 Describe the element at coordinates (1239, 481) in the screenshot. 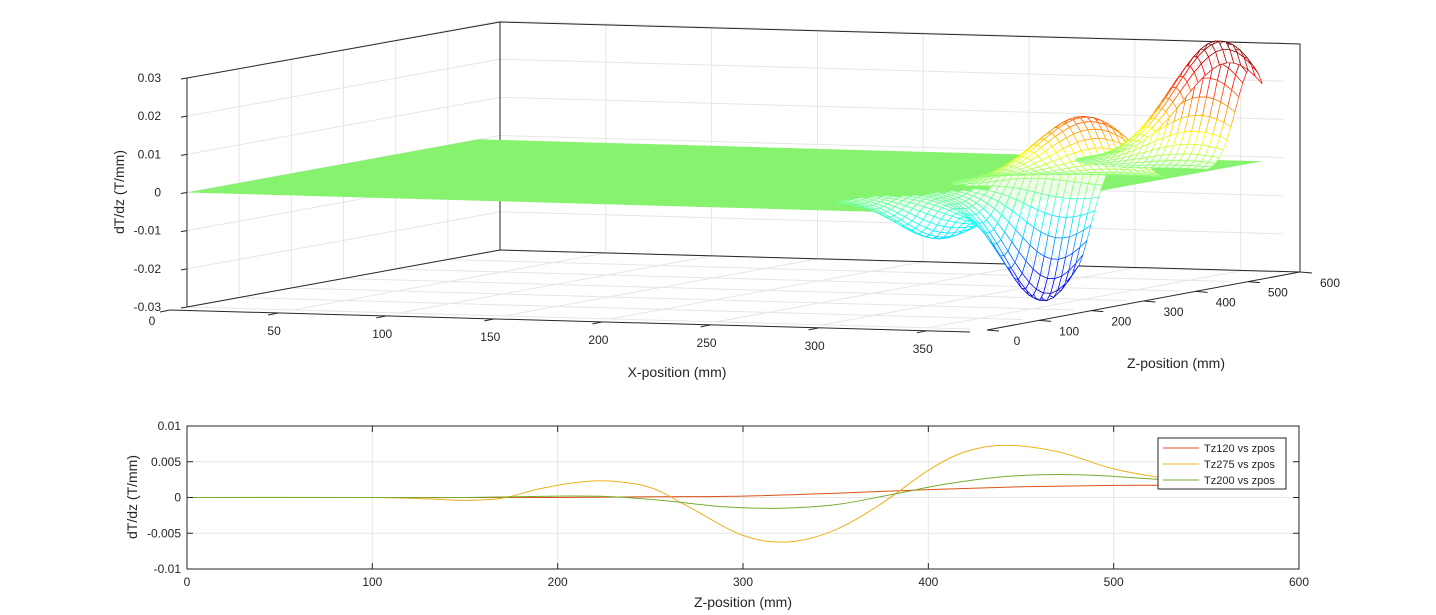

I see `legend-label: Tz200 vs zpos` at that location.